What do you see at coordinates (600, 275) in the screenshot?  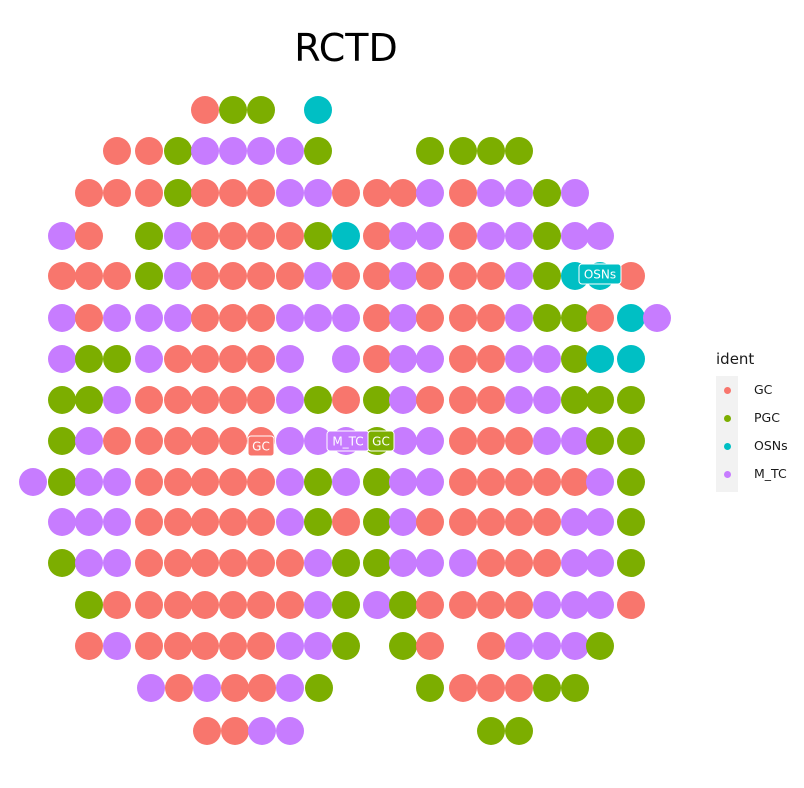 I see `cluster-label-text: OSNs` at bounding box center [600, 275].